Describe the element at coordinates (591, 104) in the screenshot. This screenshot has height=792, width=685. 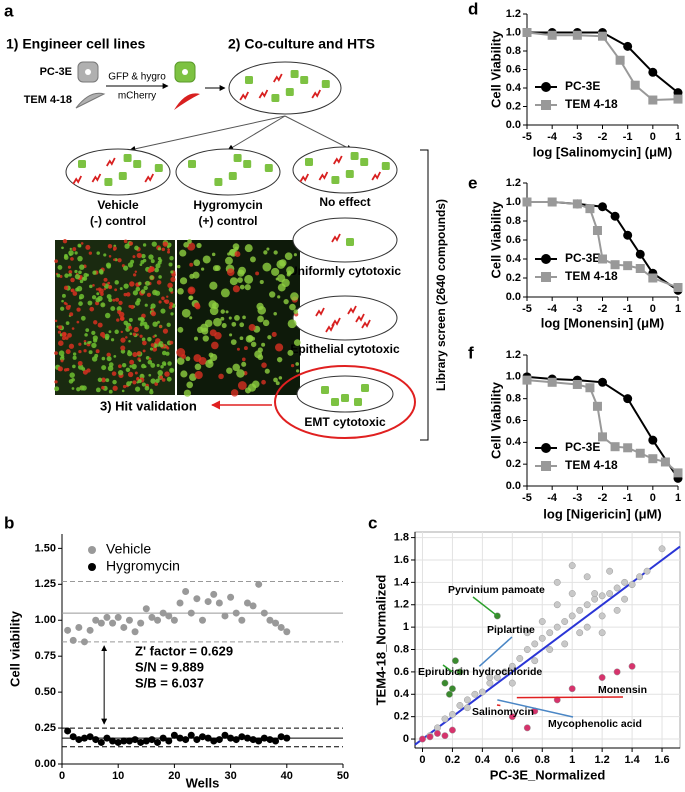
I see `legend-label: TEM 4-18` at that location.